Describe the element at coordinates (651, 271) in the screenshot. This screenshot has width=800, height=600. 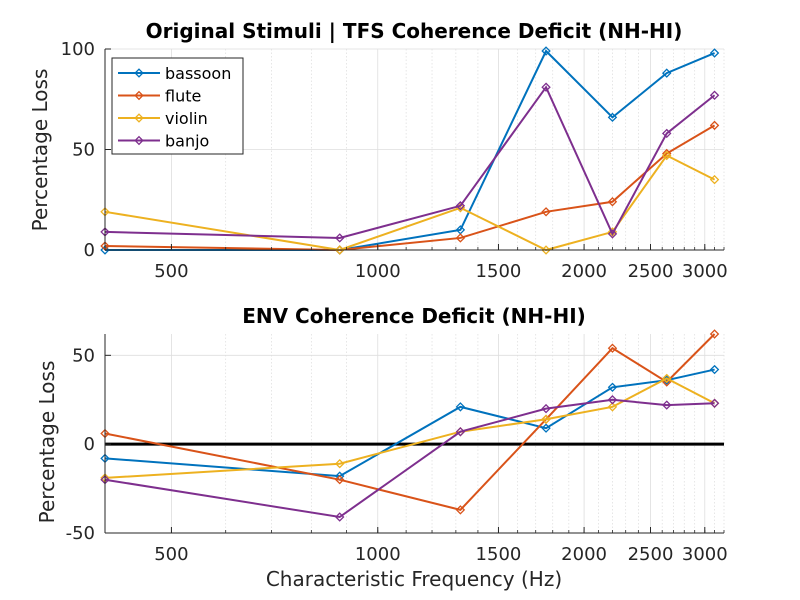
I see `tfs-x-tick-label: 2500` at that location.